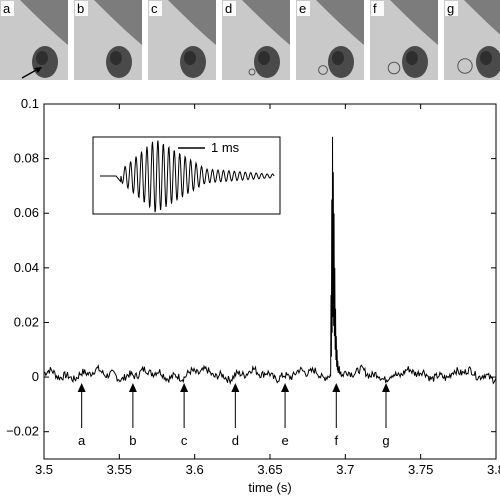 The width and height of the screenshot is (500, 500). What do you see at coordinates (132, 440) in the screenshot?
I see `event-label: b` at bounding box center [132, 440].